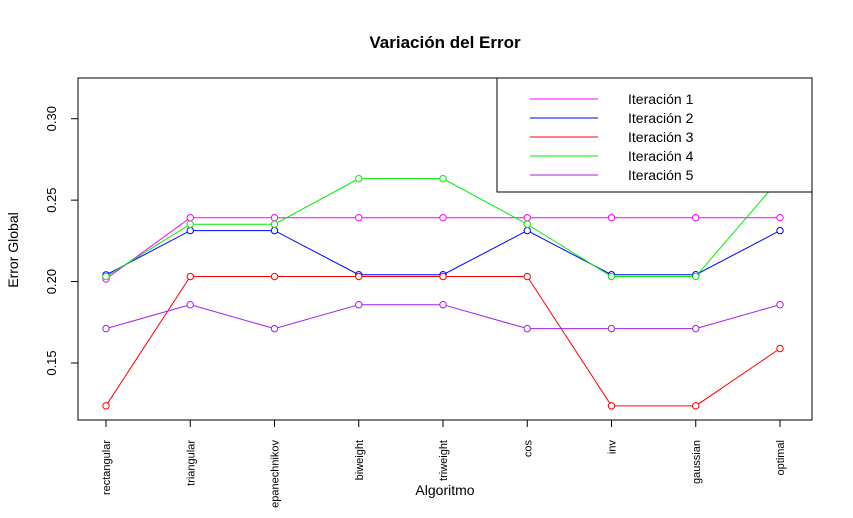  What do you see at coordinates (661, 175) in the screenshot?
I see `legend-label: Iteración 5` at bounding box center [661, 175].